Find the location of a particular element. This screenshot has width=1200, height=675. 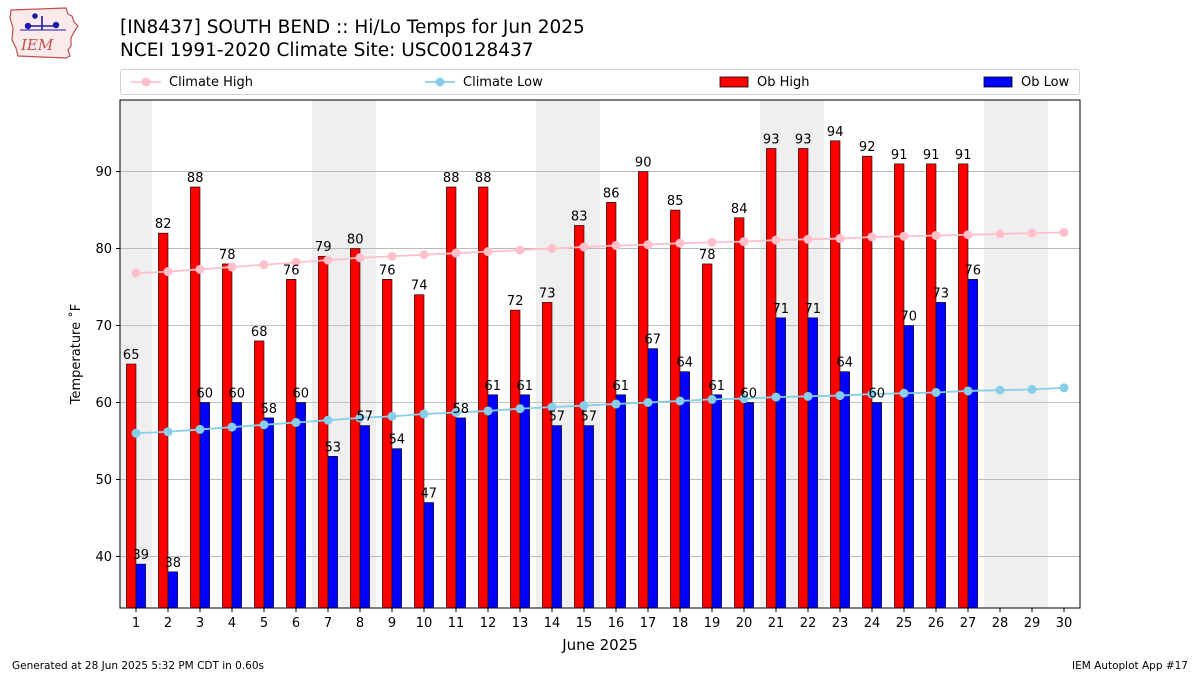

ob-low-value-label: 47 is located at coordinates (429, 494).